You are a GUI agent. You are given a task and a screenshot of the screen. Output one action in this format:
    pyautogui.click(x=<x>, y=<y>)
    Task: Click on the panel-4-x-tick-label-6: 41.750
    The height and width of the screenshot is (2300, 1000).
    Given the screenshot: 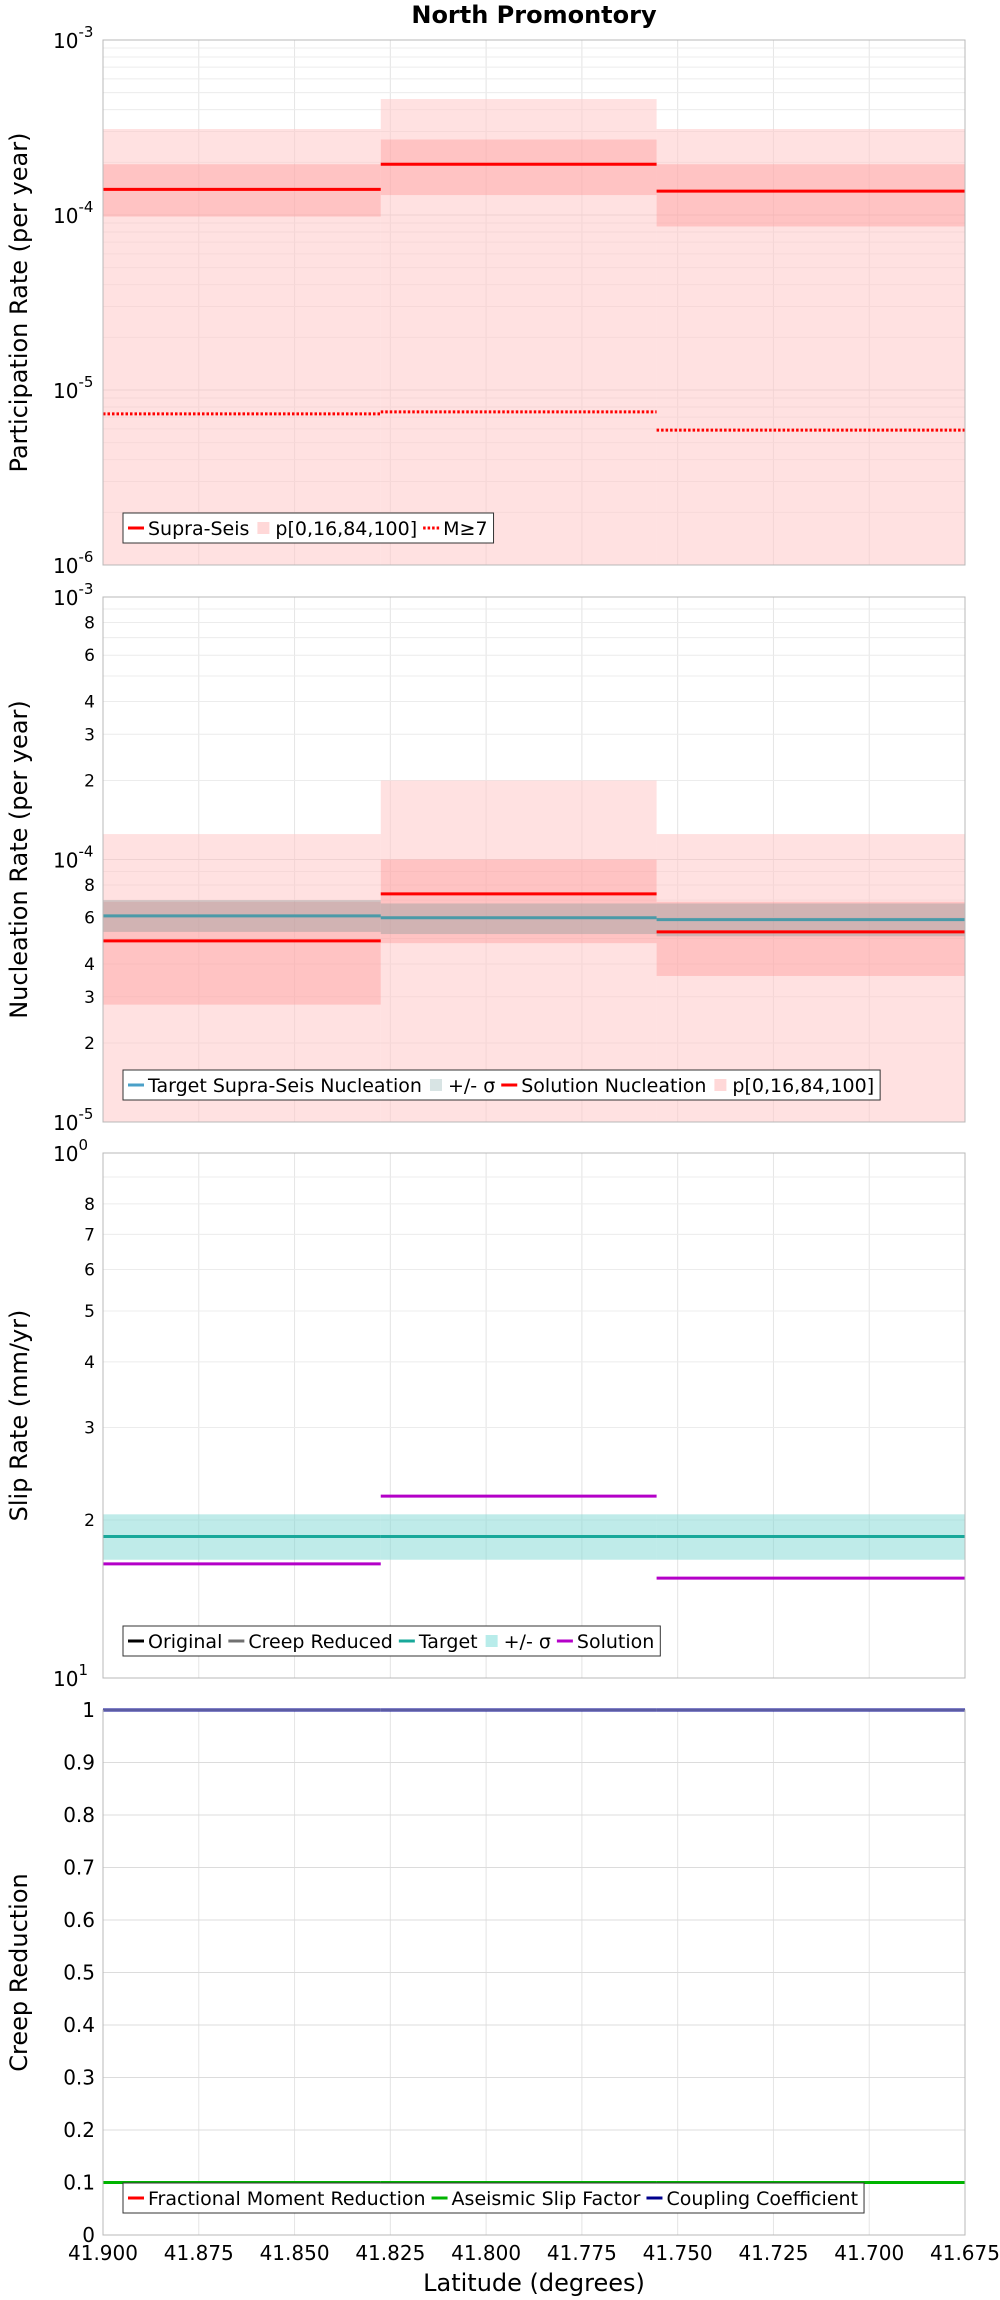 What is the action you would take?
    pyautogui.click(x=678, y=2253)
    